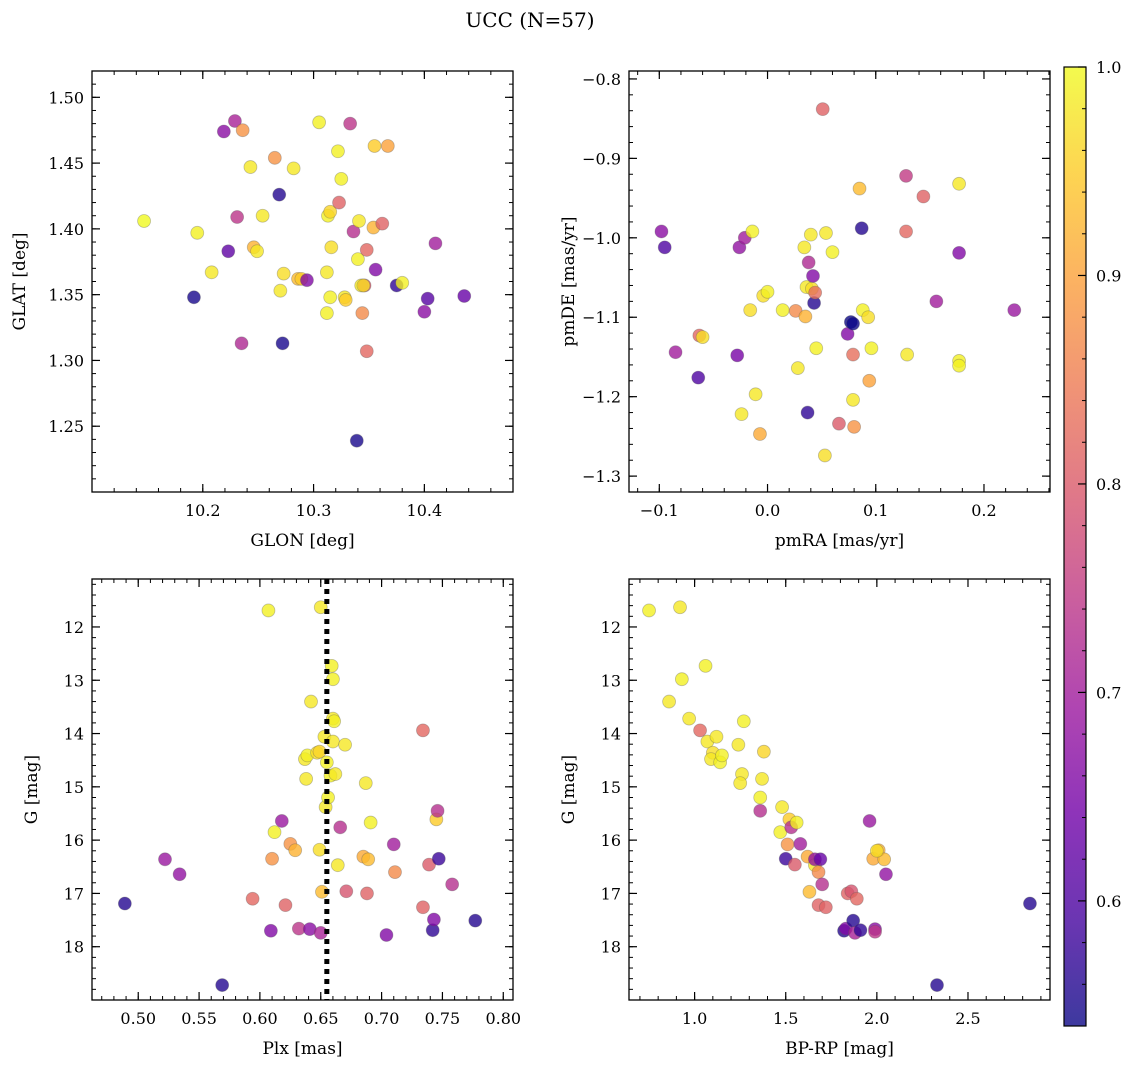 This screenshot has height=1067, width=1136. Describe the element at coordinates (659, 510) in the screenshot. I see `x-tick-label: −0.1` at that location.